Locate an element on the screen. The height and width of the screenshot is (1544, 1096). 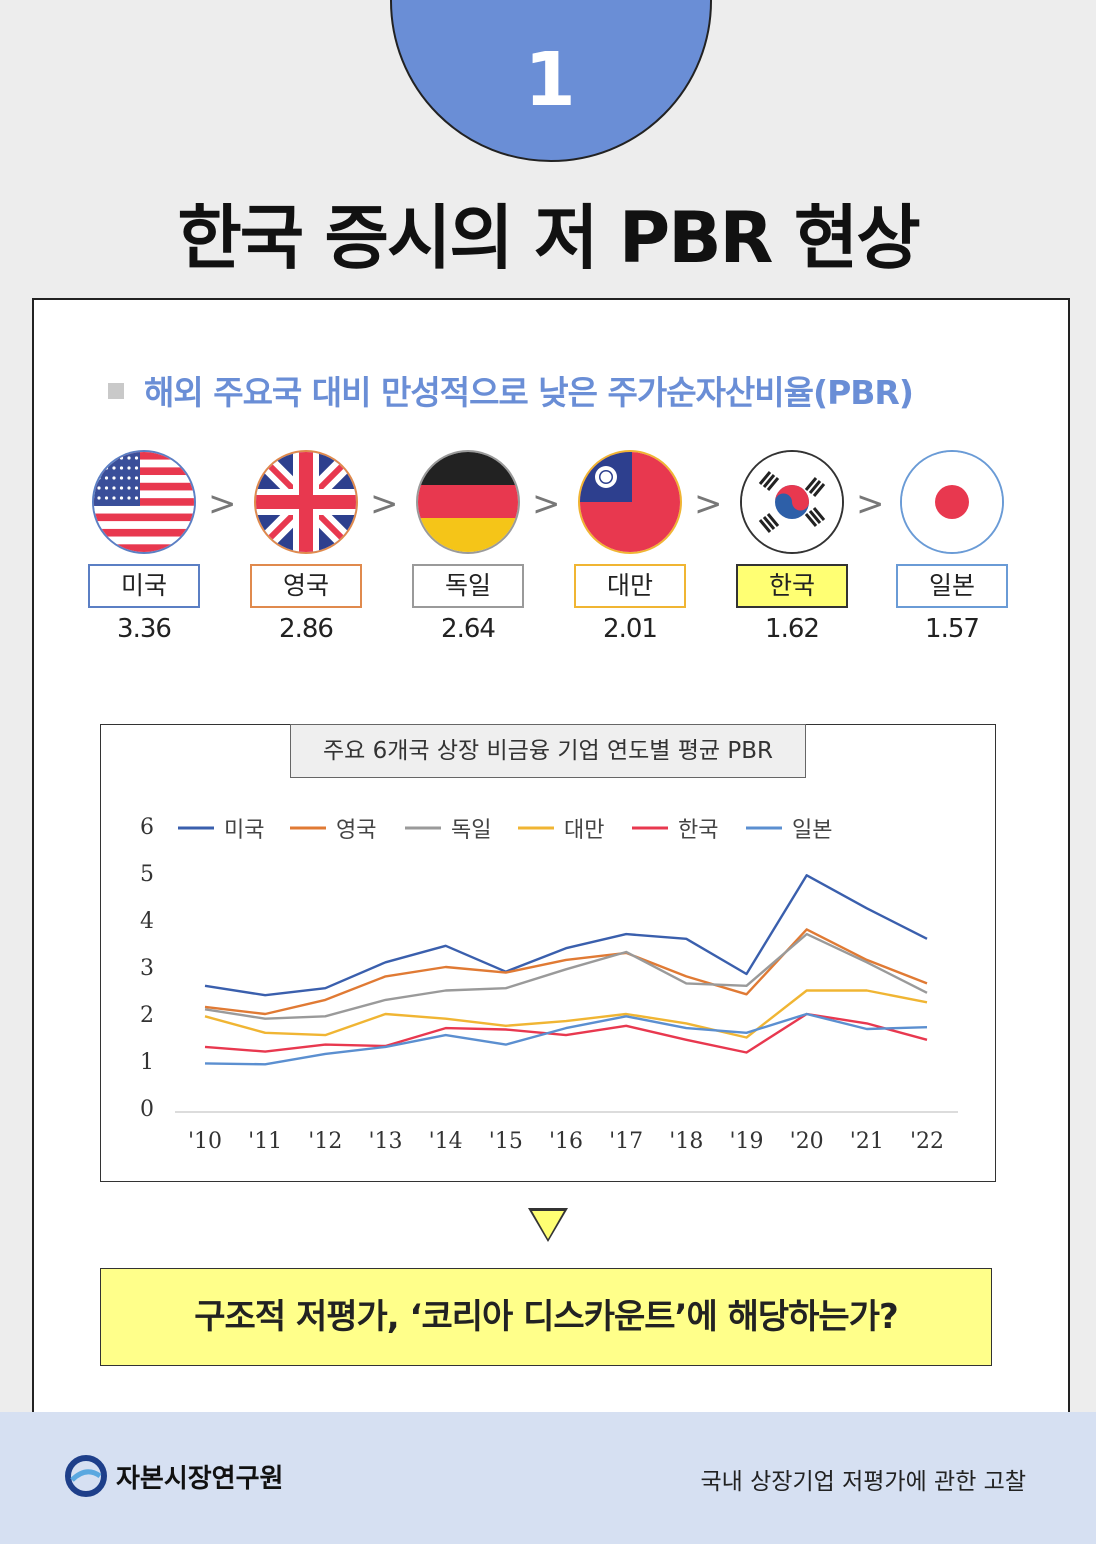
square-bullet-icon is located at coordinates (116, 390).